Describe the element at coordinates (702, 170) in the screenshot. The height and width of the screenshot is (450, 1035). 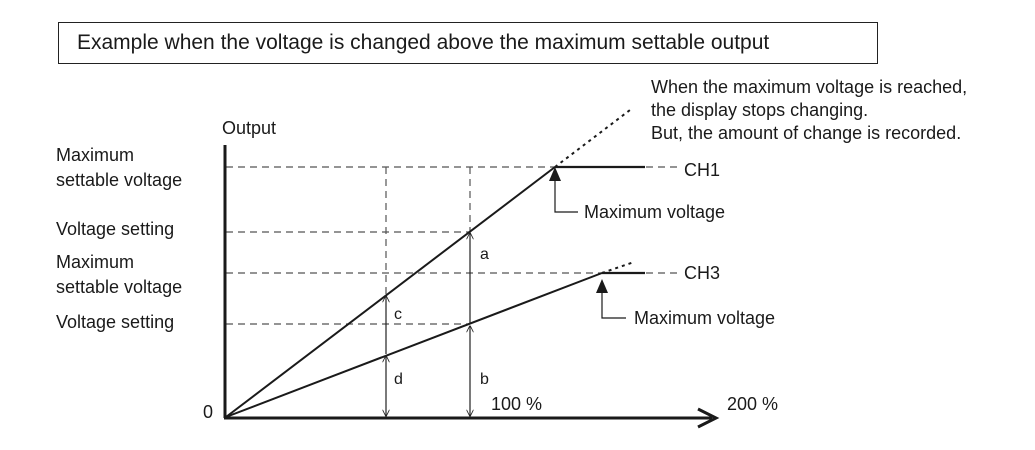
I see `ch1-label: CH1` at that location.